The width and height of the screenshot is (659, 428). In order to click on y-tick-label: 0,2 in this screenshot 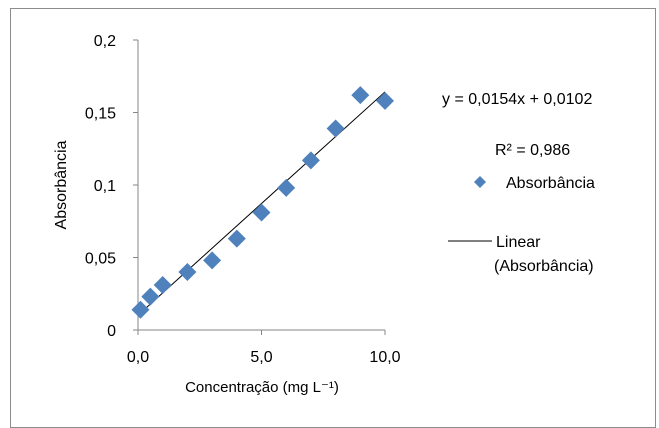, I will do `click(105, 41)`.